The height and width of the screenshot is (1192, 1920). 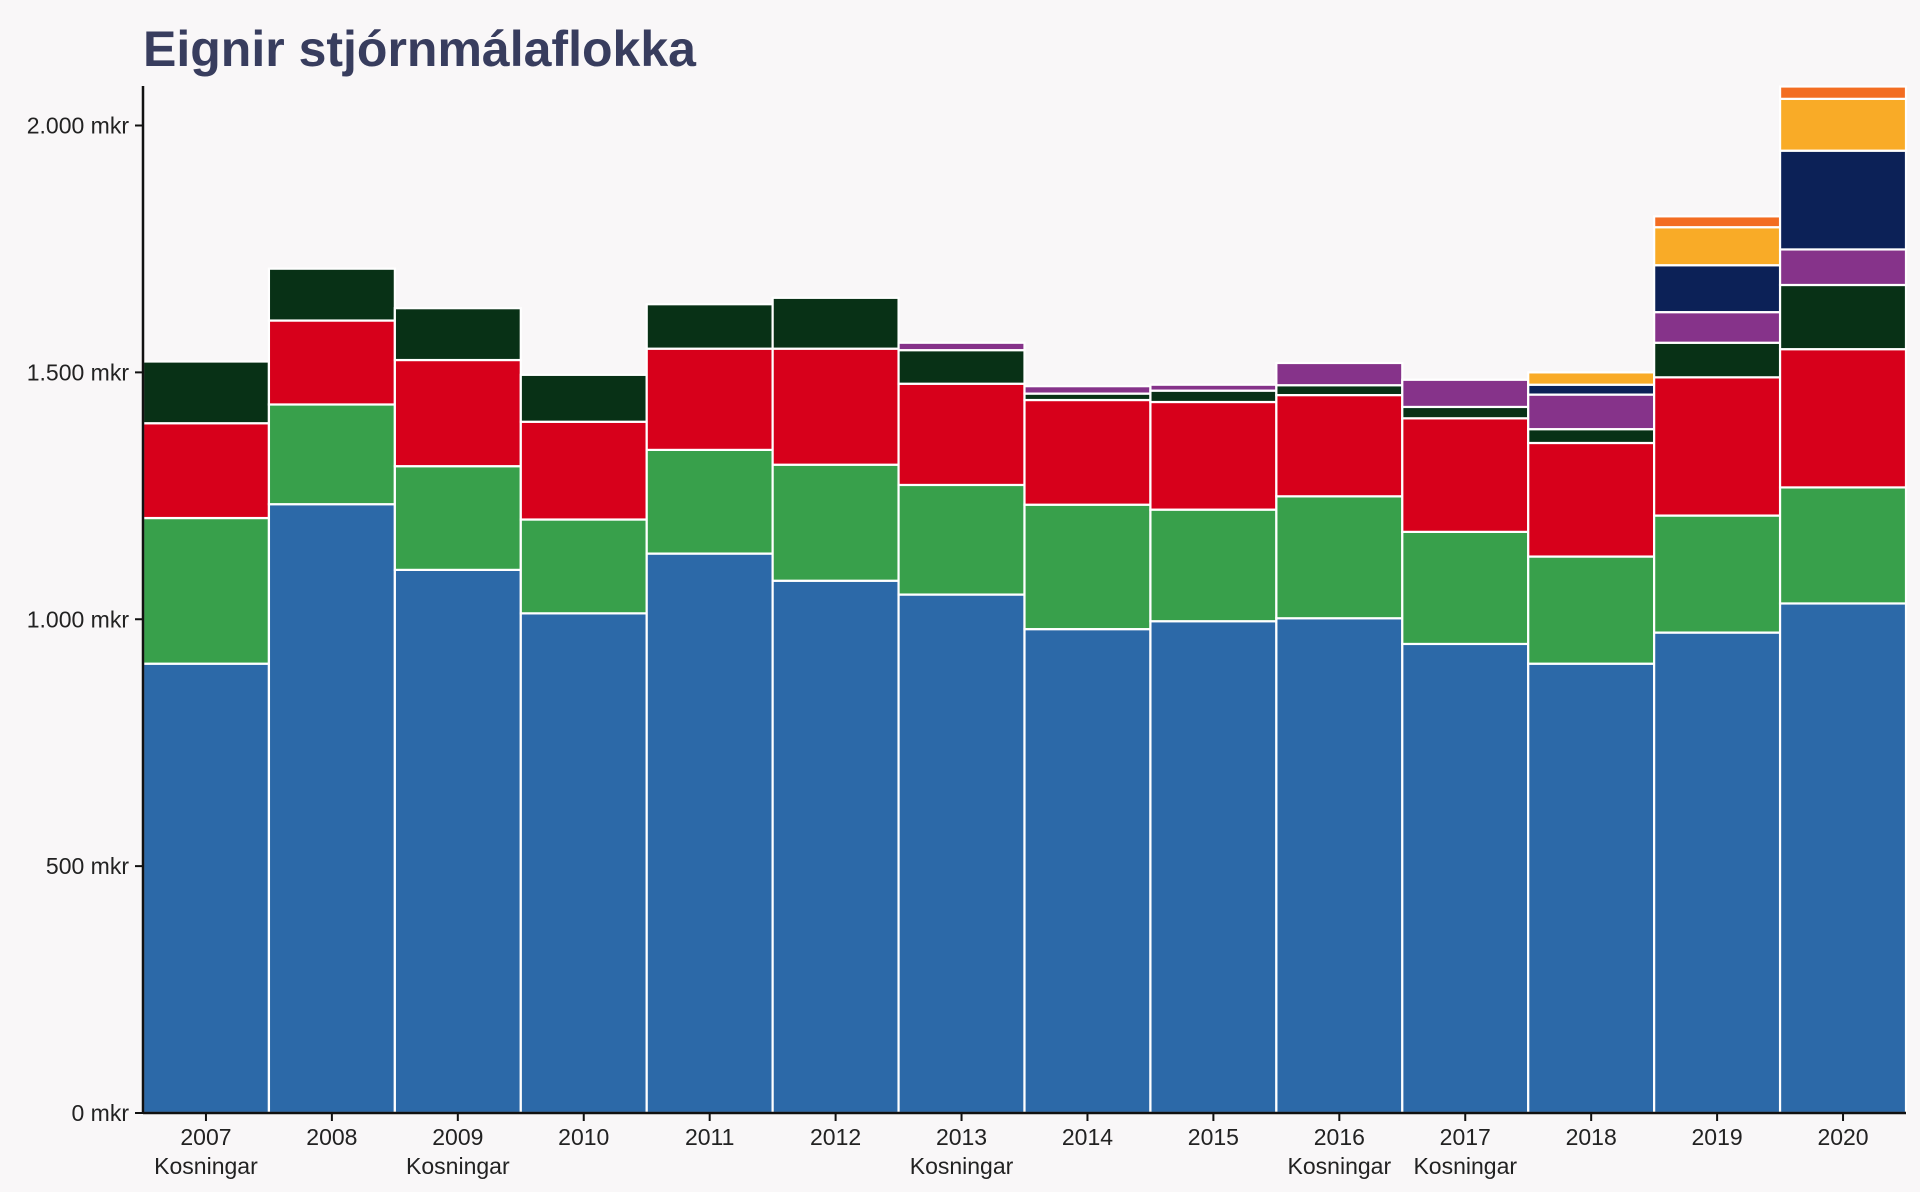 What do you see at coordinates (961, 346) in the screenshot?
I see `bar-segment-2013-s5` at bounding box center [961, 346].